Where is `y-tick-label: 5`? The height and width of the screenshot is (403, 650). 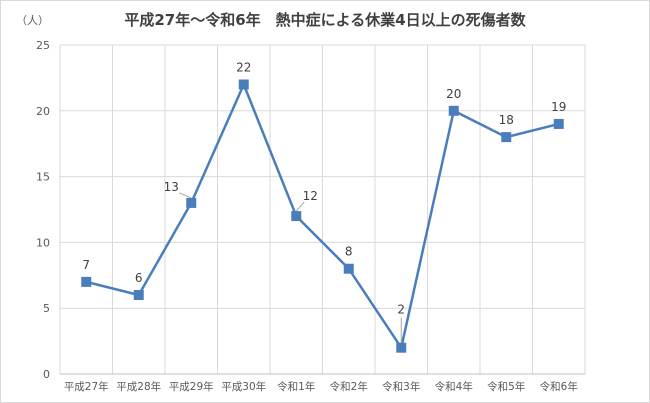
y-tick-label: 5 is located at coordinates (46, 308).